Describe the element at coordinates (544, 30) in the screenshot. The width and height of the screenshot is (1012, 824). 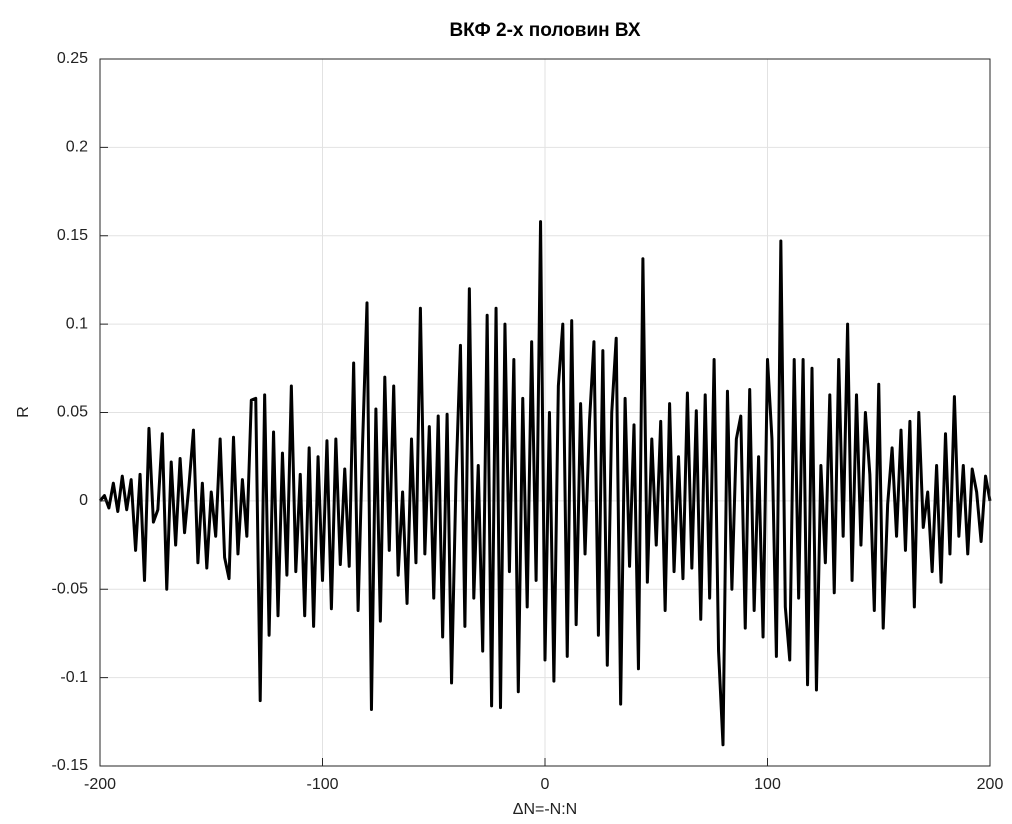
I see `chart-title: ВКФ 2-х половин ВХ` at that location.